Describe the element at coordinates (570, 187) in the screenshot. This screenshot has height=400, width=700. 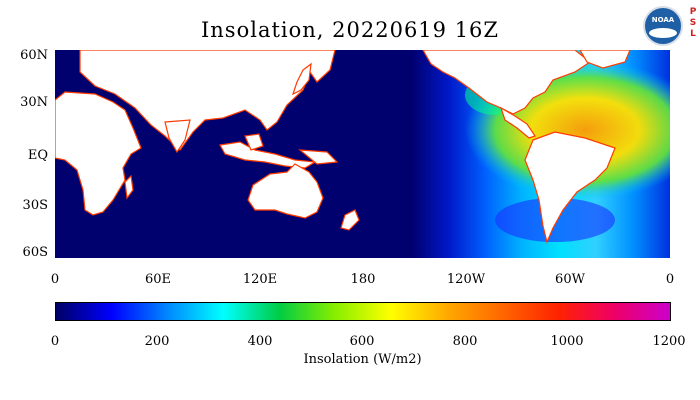
I see `south-america-landmass` at that location.